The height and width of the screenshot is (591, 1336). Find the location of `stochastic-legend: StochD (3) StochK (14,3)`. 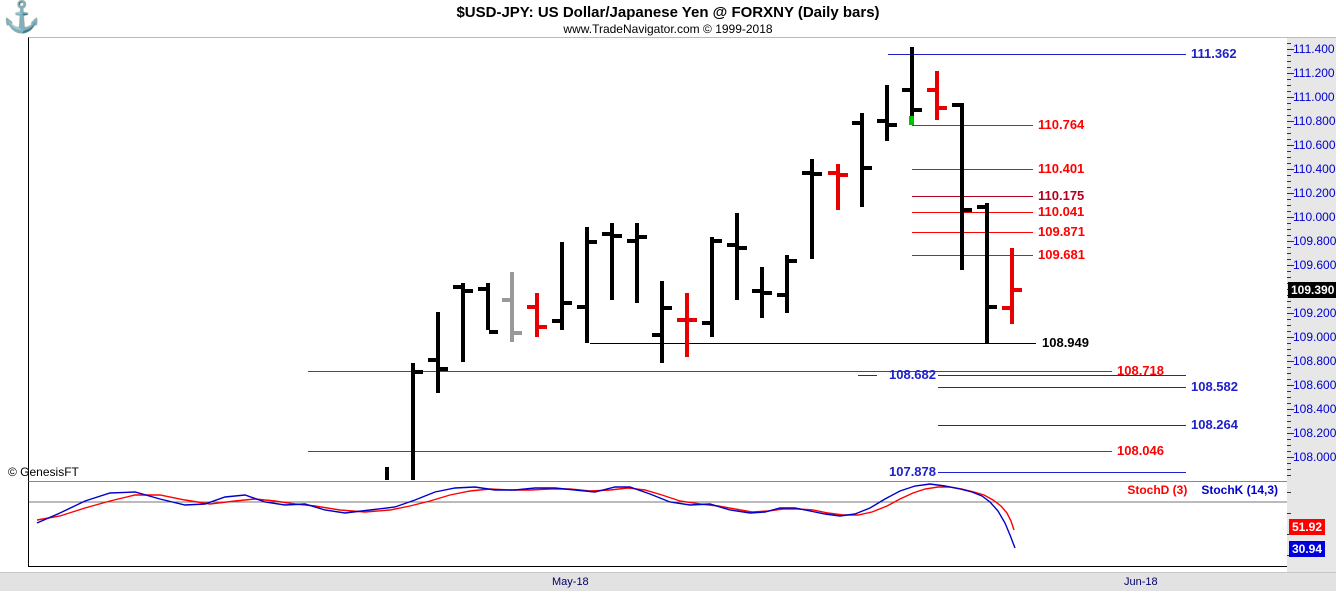

stochastic-legend: StochD (3) StochK (14,3) is located at coordinates (653, 490).